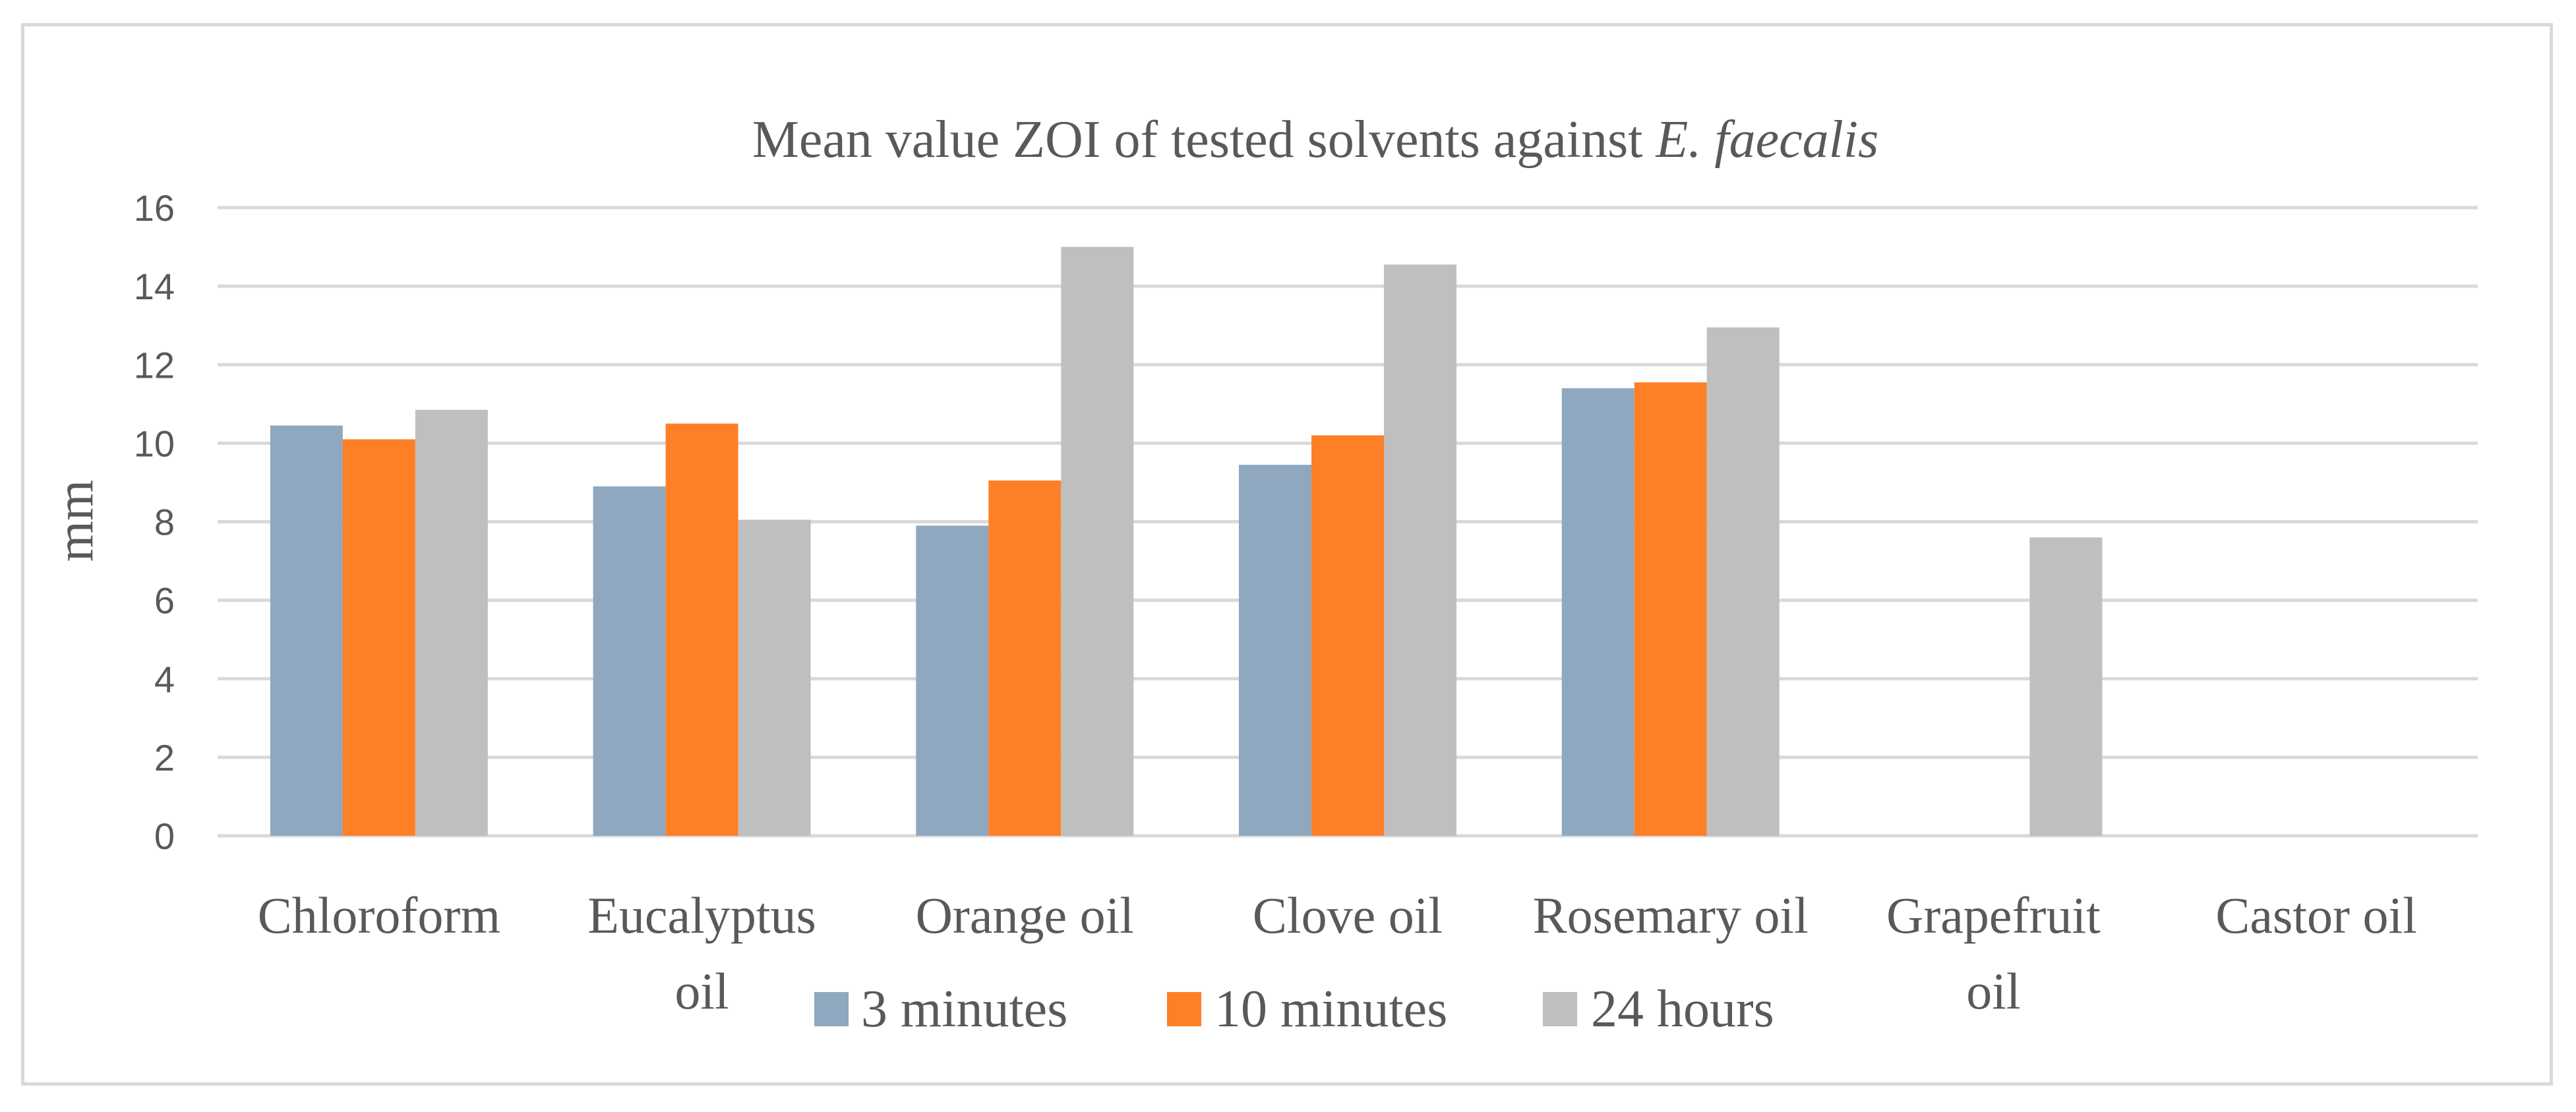 This screenshot has height=1112, width=2576. What do you see at coordinates (1348, 915) in the screenshot?
I see `x-tick-label: Clove oil` at bounding box center [1348, 915].